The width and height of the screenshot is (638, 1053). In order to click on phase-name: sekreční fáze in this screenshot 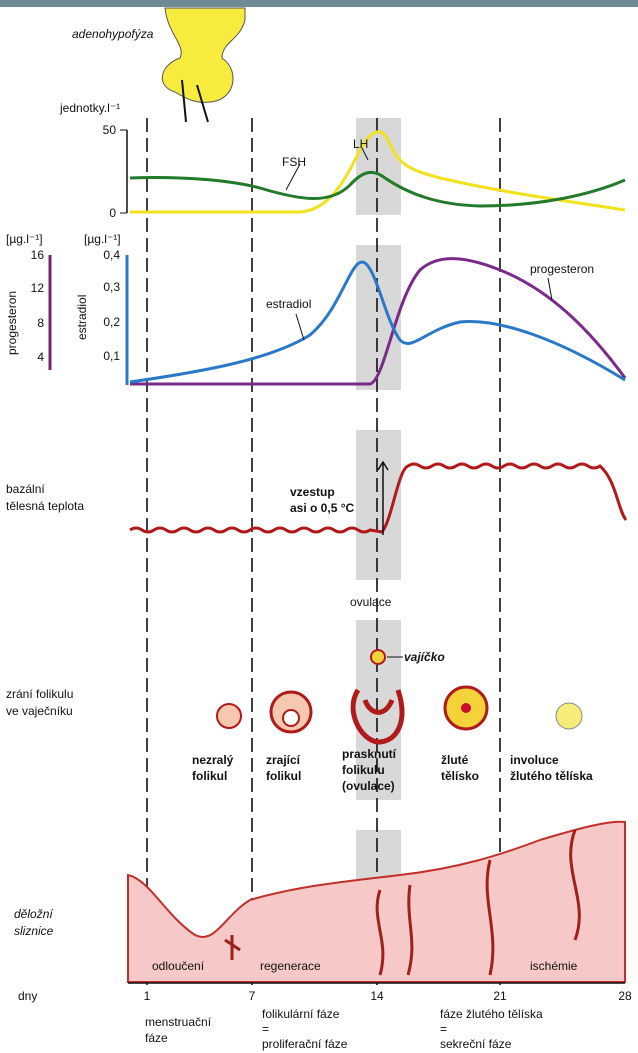, I will do `click(476, 1044)`.